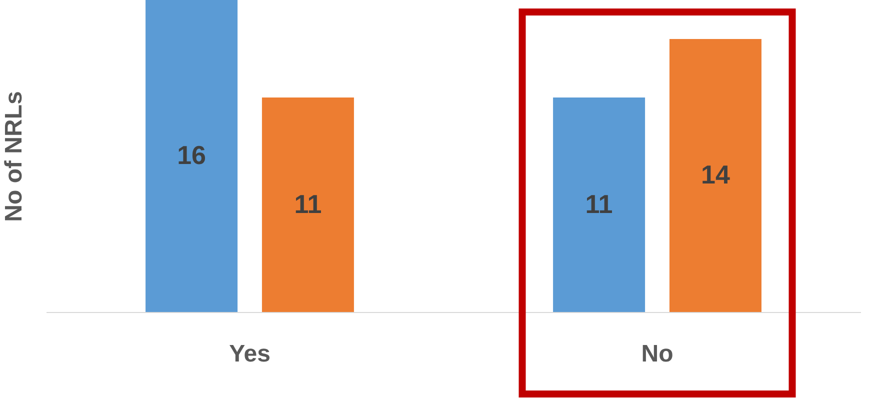 The height and width of the screenshot is (403, 877). I want to click on x-tick-label: No, so click(657, 354).